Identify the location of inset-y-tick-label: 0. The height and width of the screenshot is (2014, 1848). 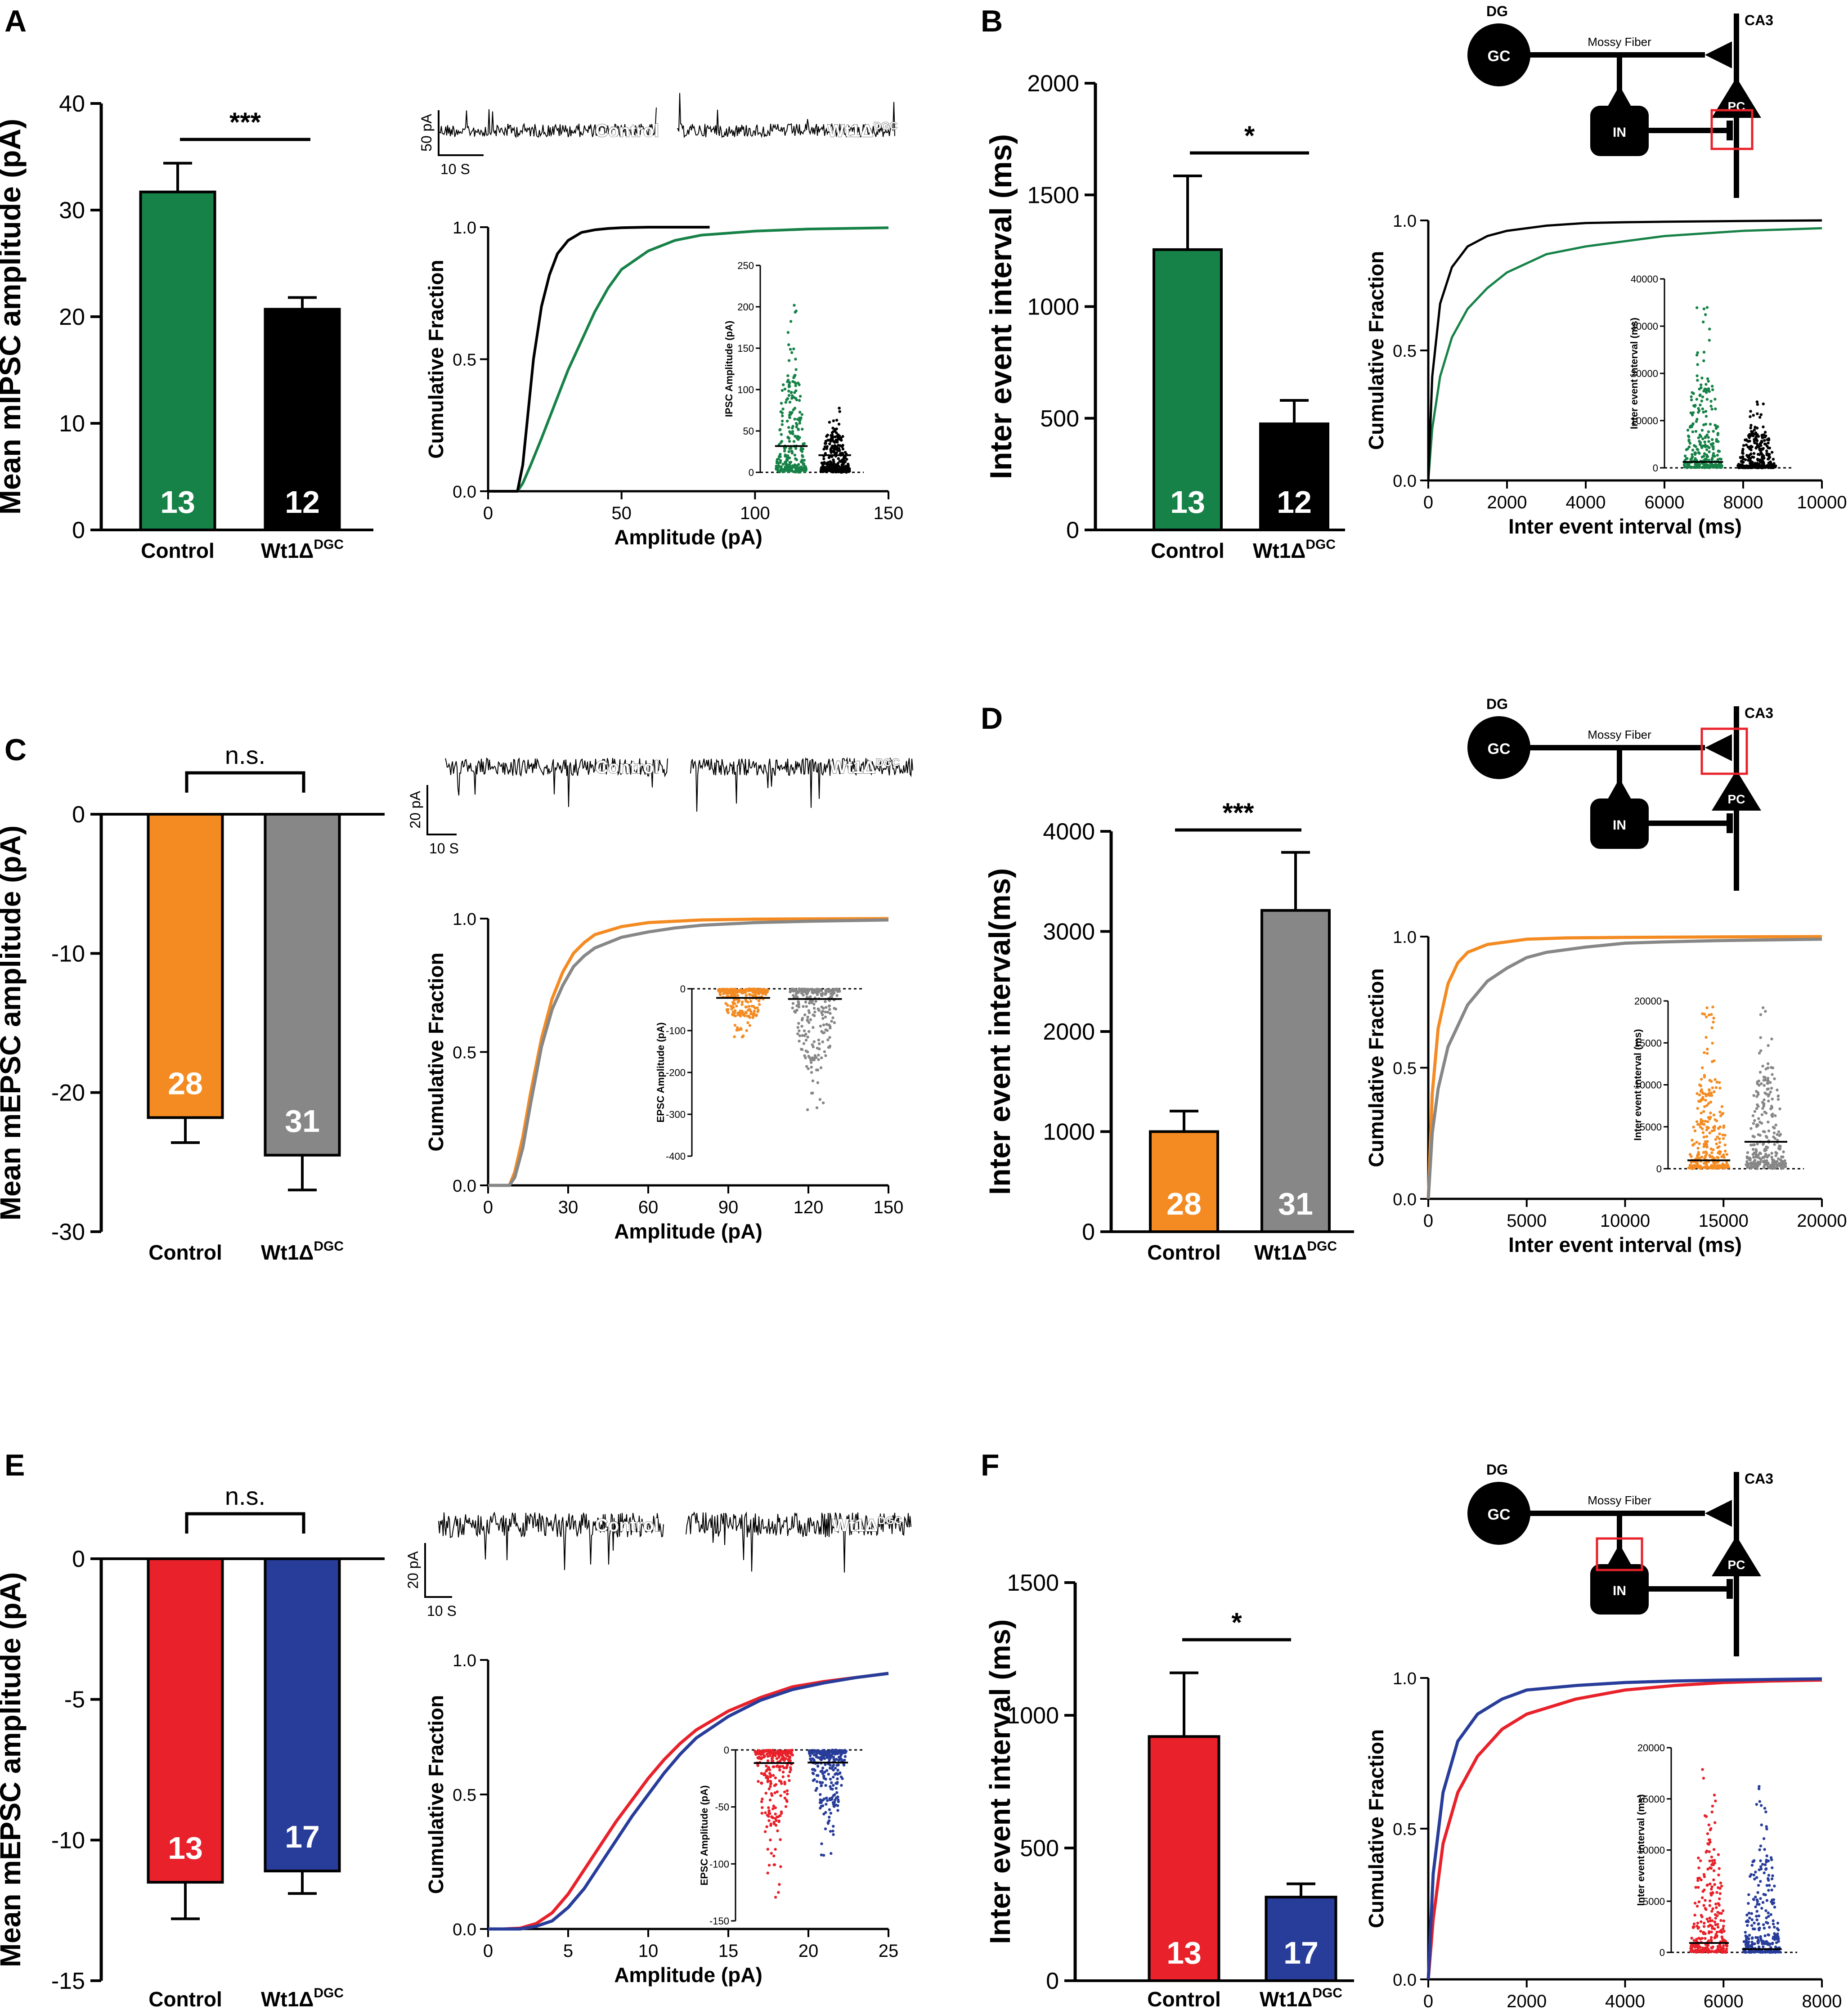
(1662, 1952).